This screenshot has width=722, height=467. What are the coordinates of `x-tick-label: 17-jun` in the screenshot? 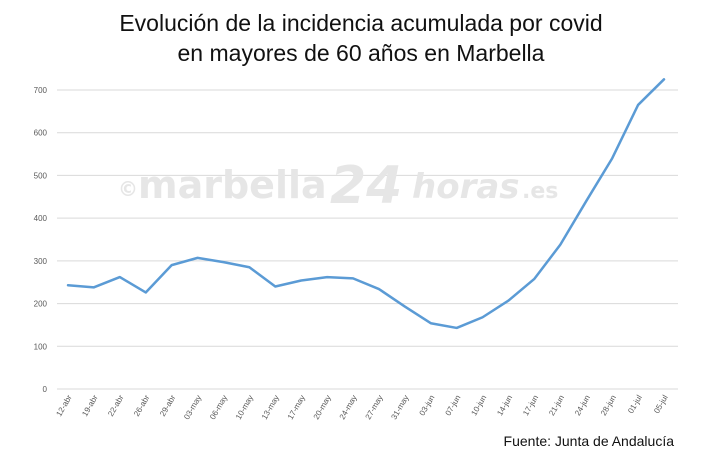 It's located at (530, 406).